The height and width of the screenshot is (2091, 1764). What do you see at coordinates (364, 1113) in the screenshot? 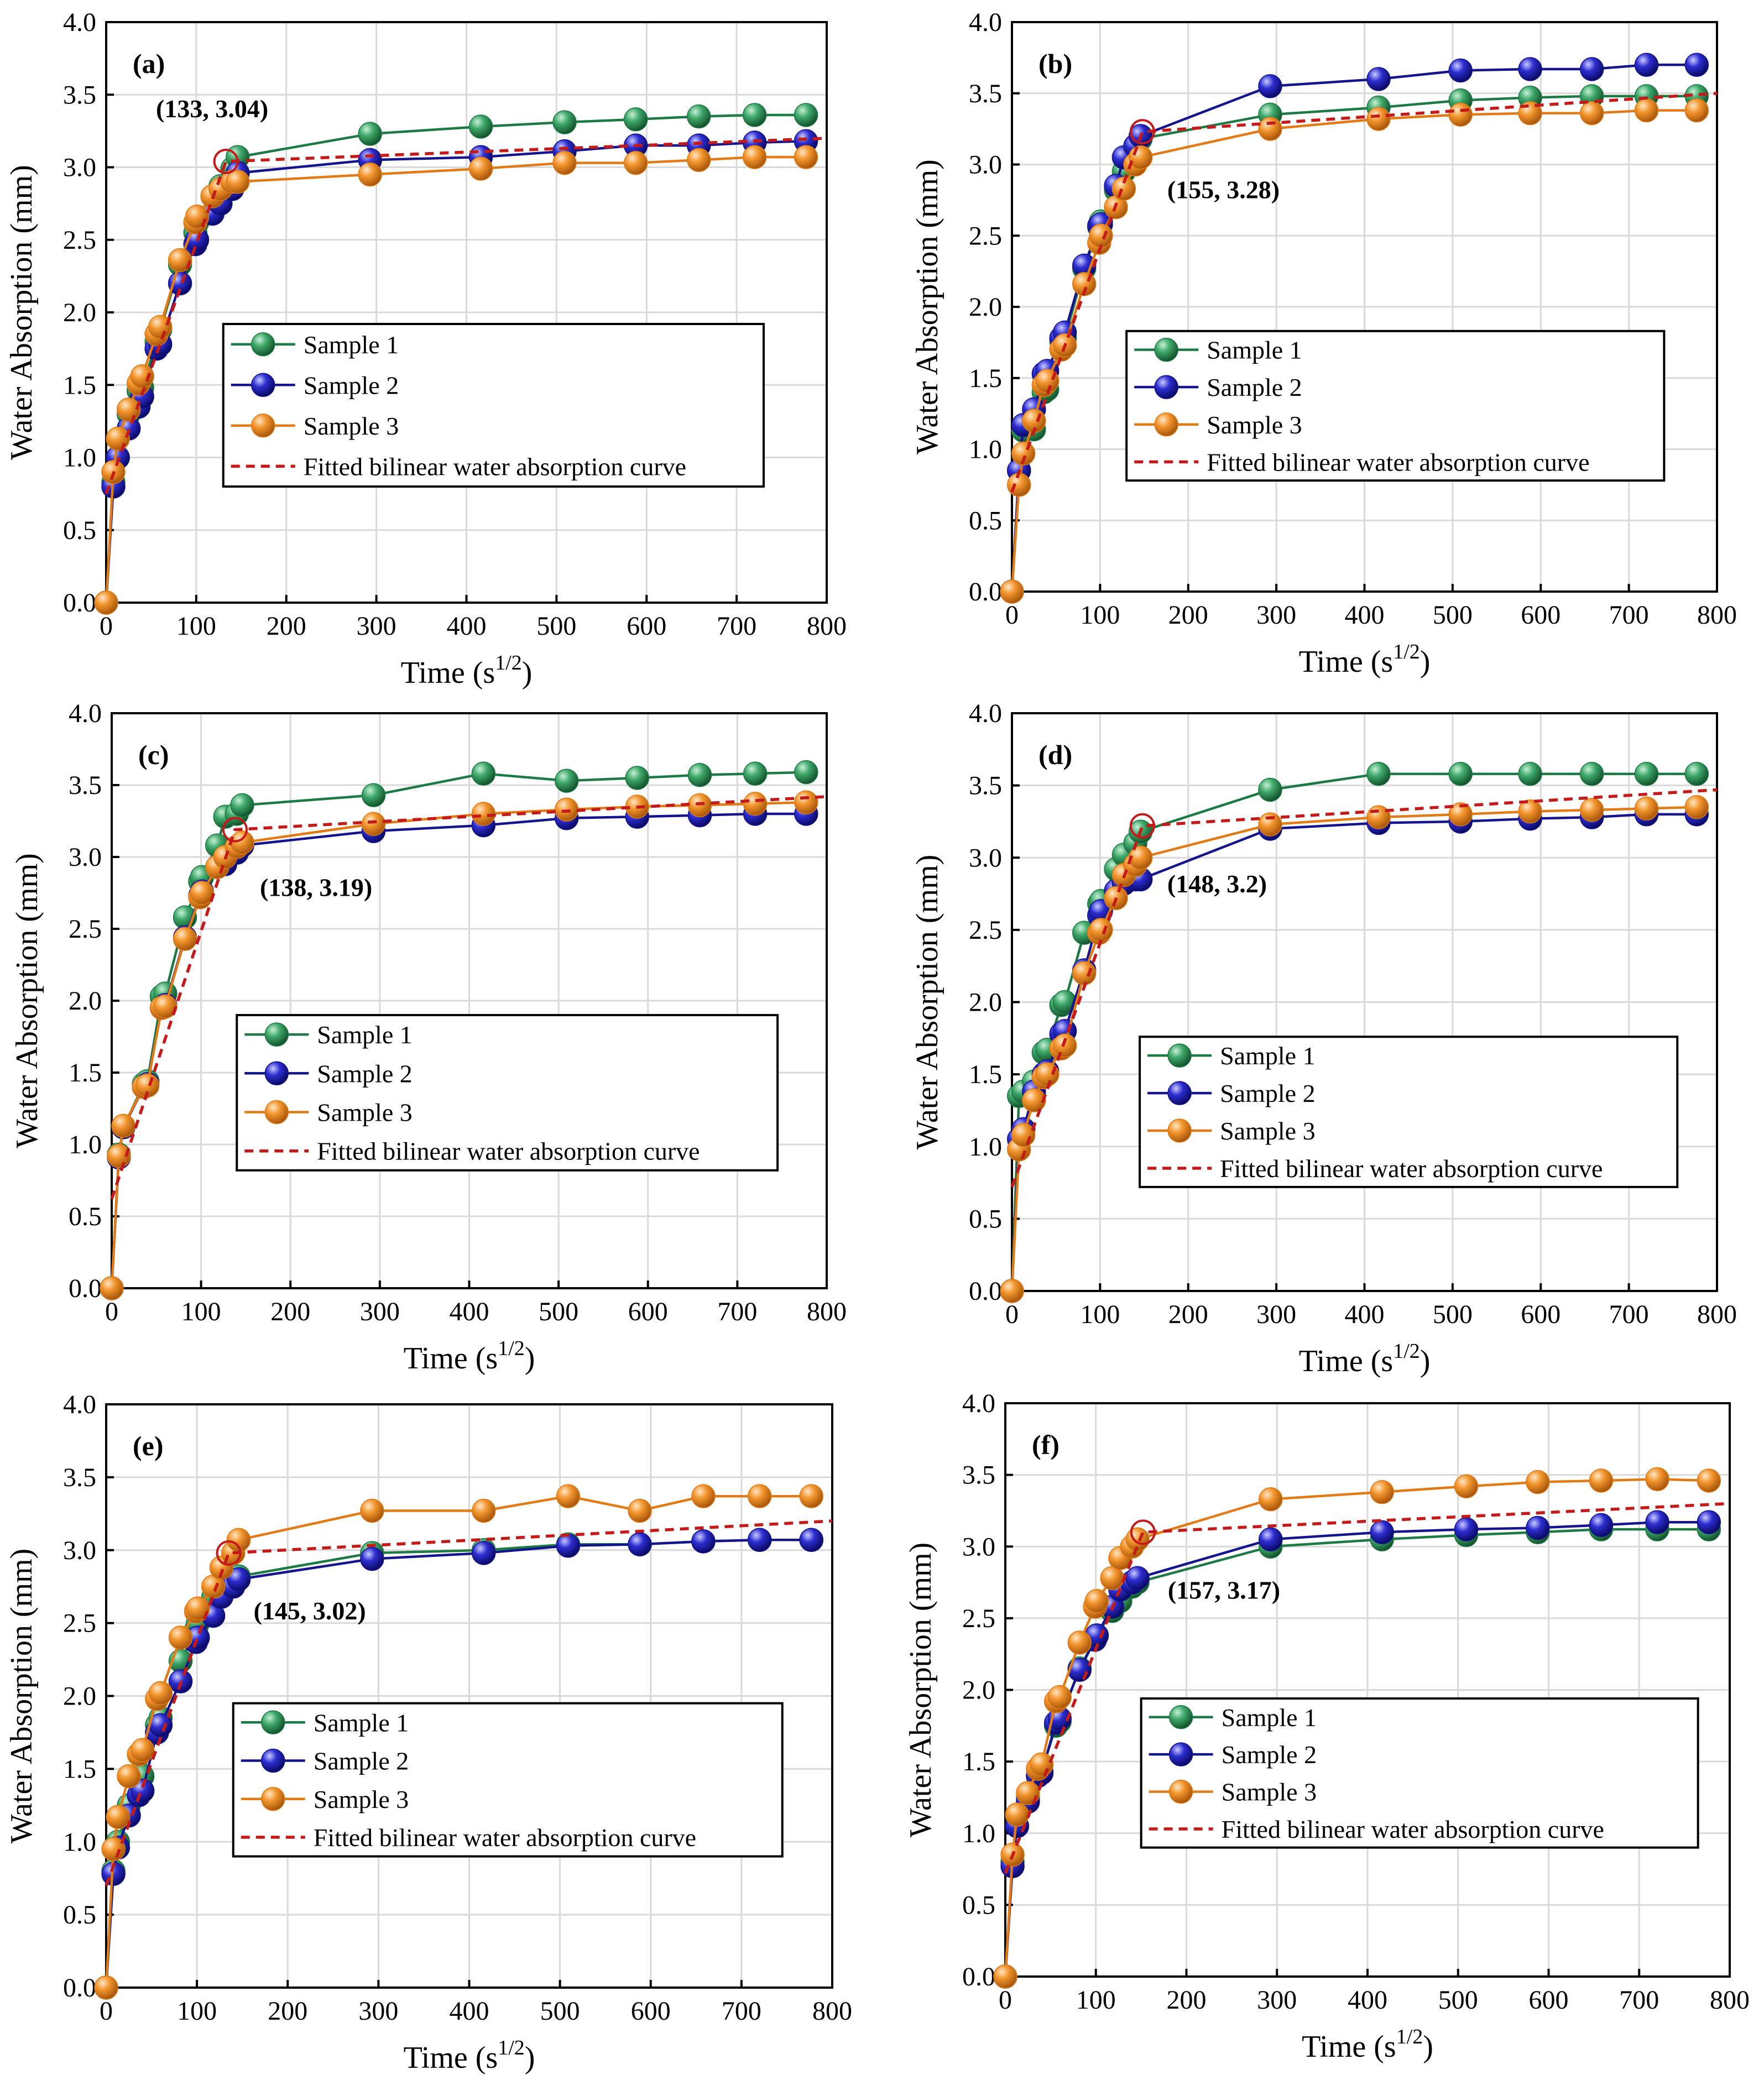
I see `legend-label: Sample 3` at bounding box center [364, 1113].